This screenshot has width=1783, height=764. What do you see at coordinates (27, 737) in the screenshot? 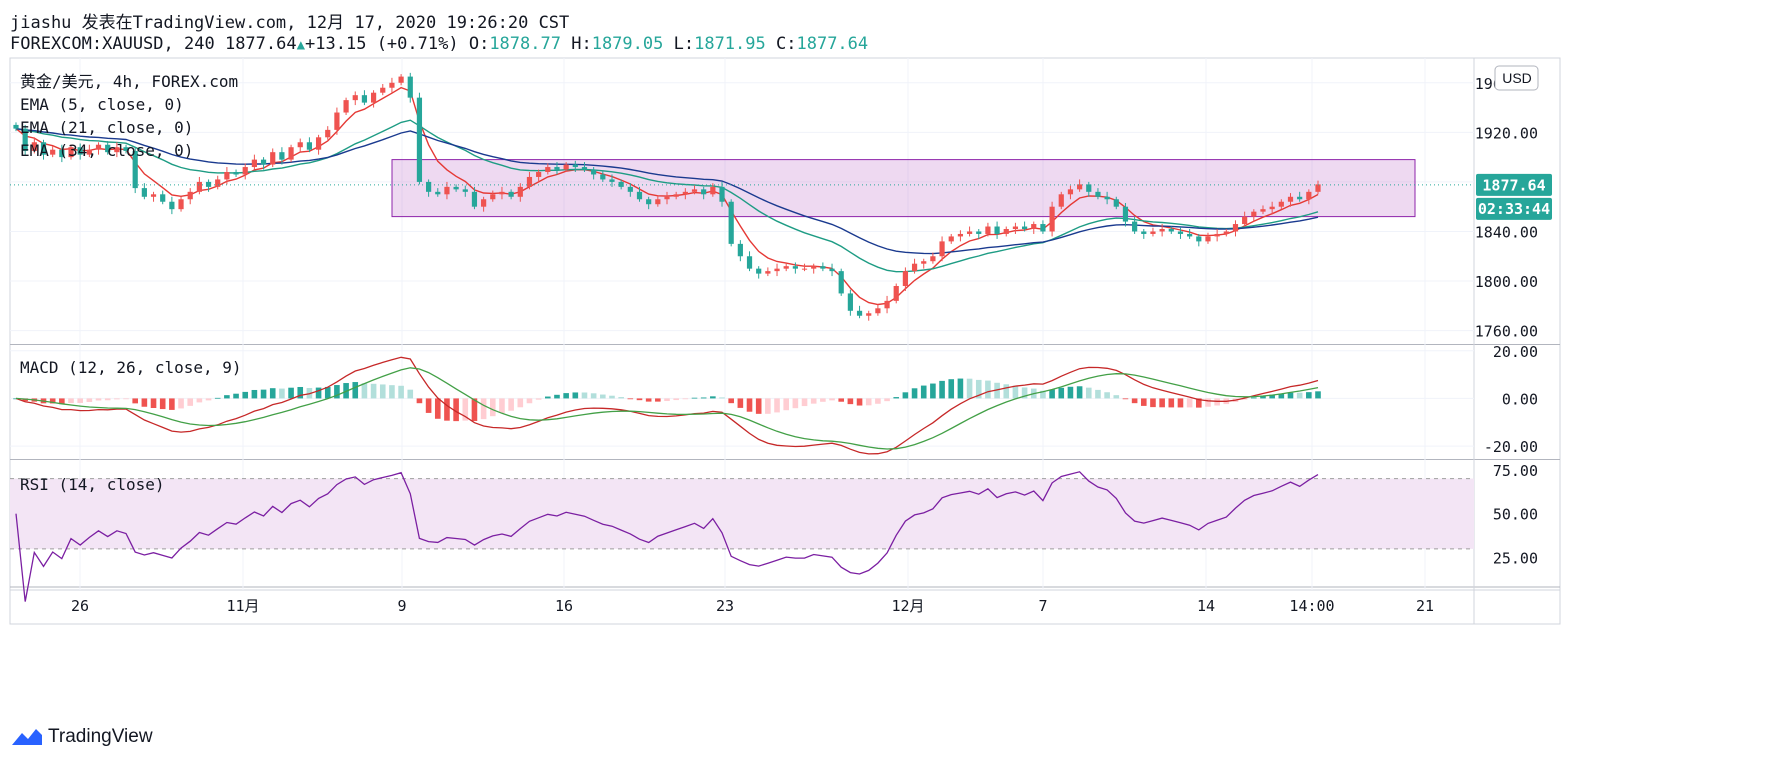
I see `tradingview-logo-icon` at bounding box center [27, 737].